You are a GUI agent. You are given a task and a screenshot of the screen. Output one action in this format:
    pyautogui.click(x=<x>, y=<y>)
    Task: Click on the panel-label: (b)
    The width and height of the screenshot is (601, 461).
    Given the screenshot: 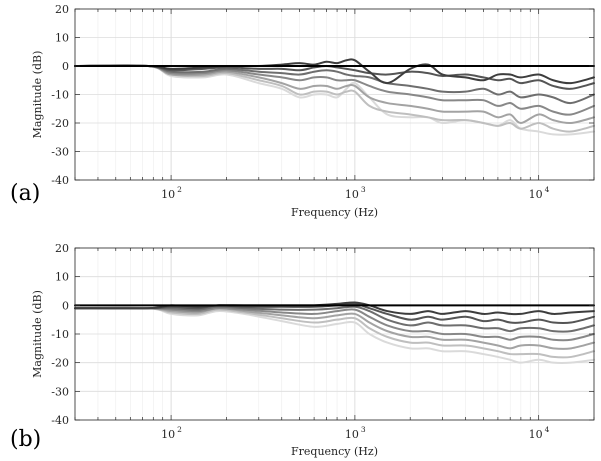 What is the action you would take?
    pyautogui.click(x=25, y=439)
    